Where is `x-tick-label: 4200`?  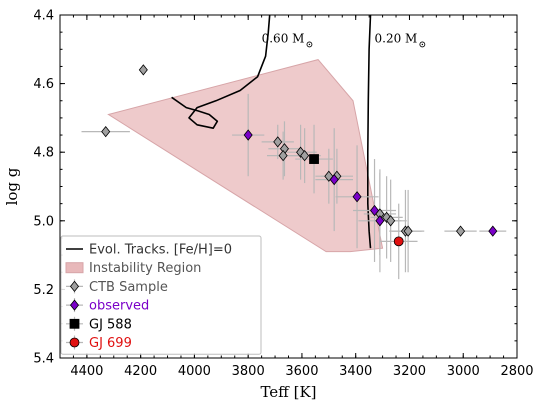
x-tick-label: 4200 is located at coordinates (140, 371).